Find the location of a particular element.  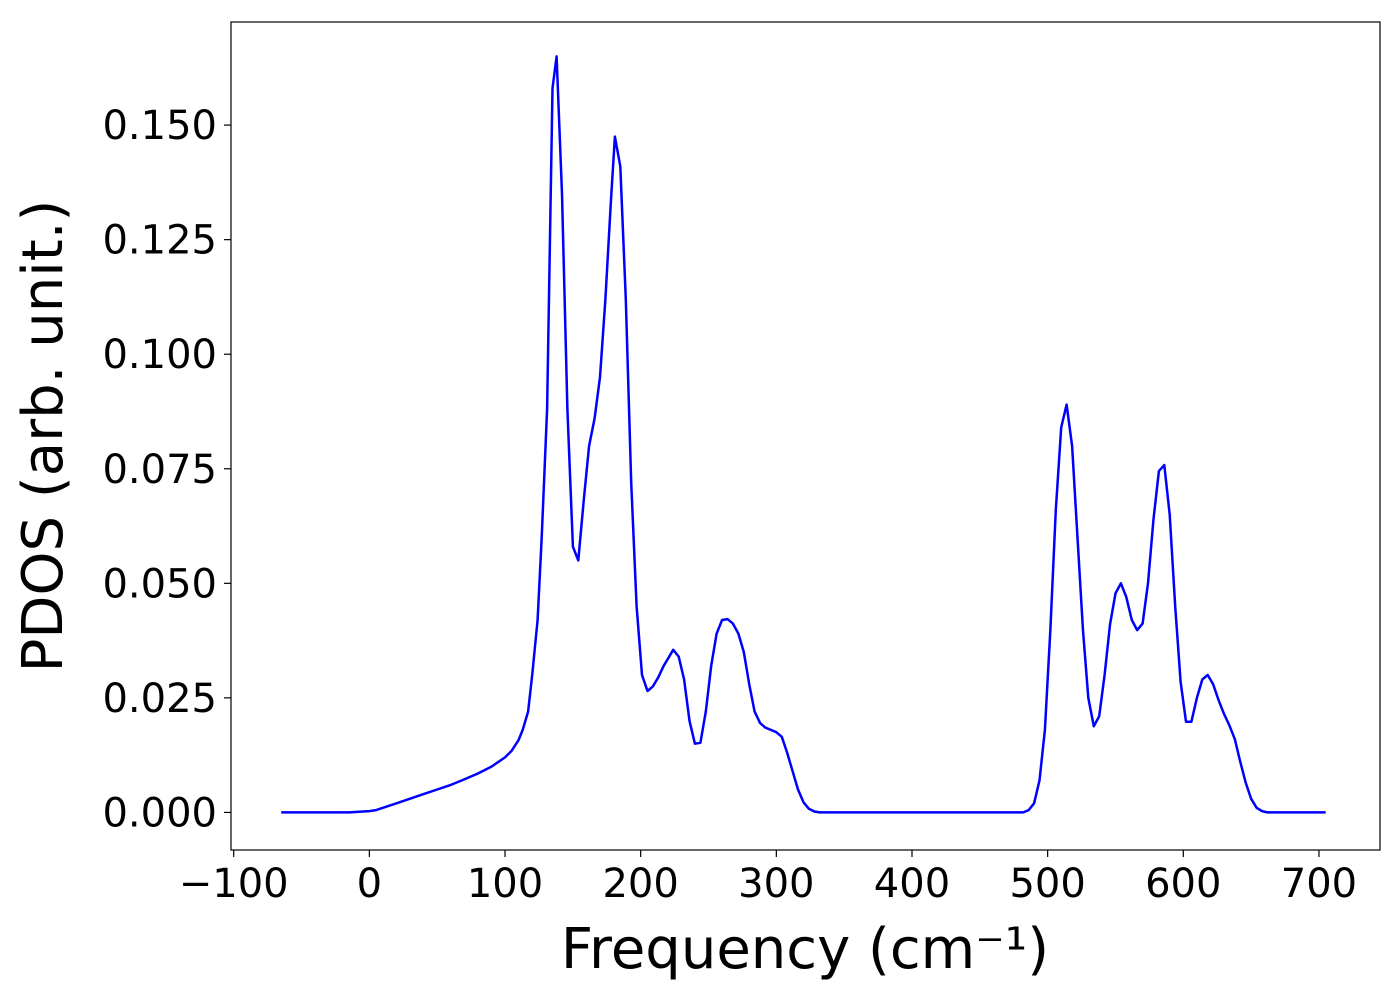

x-tick-label: −100 is located at coordinates (234, 884).